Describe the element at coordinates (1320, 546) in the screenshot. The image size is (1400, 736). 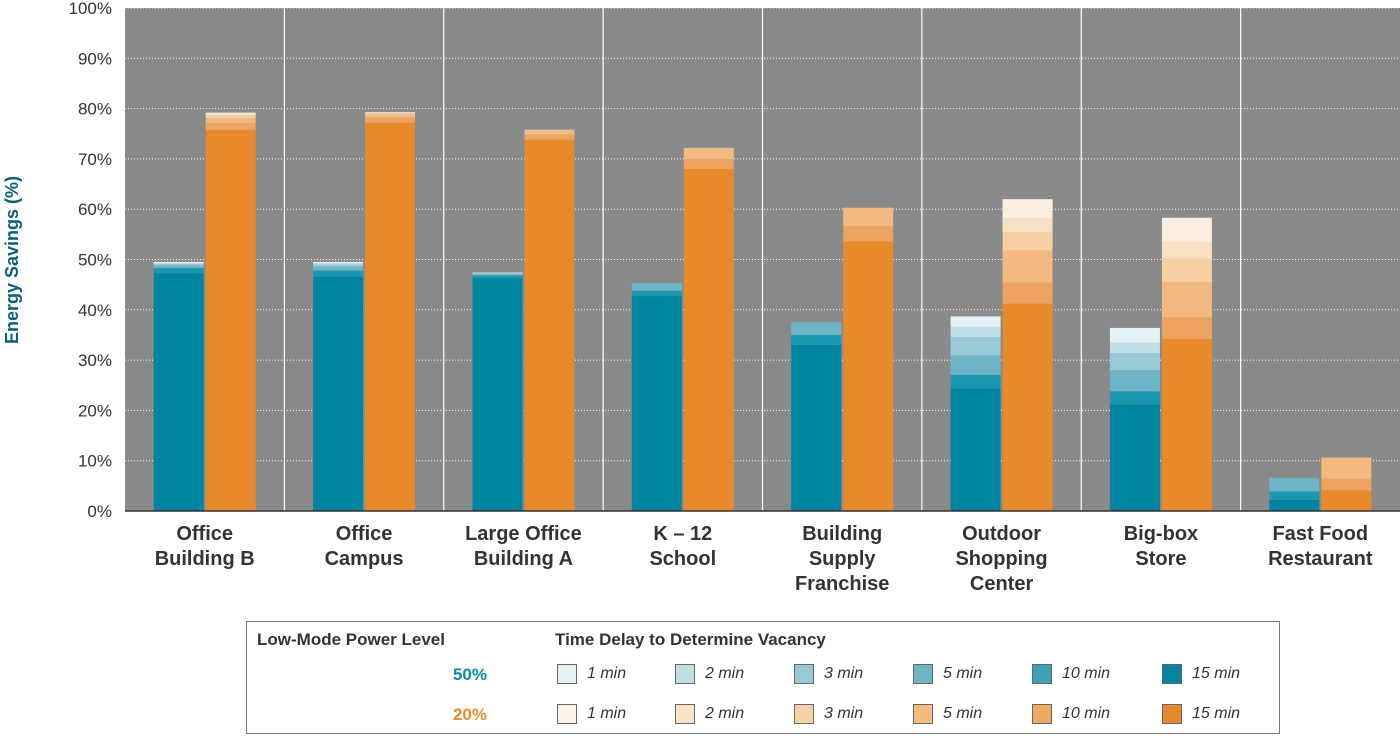
I see `category-label: Fast Food Restaurant` at that location.